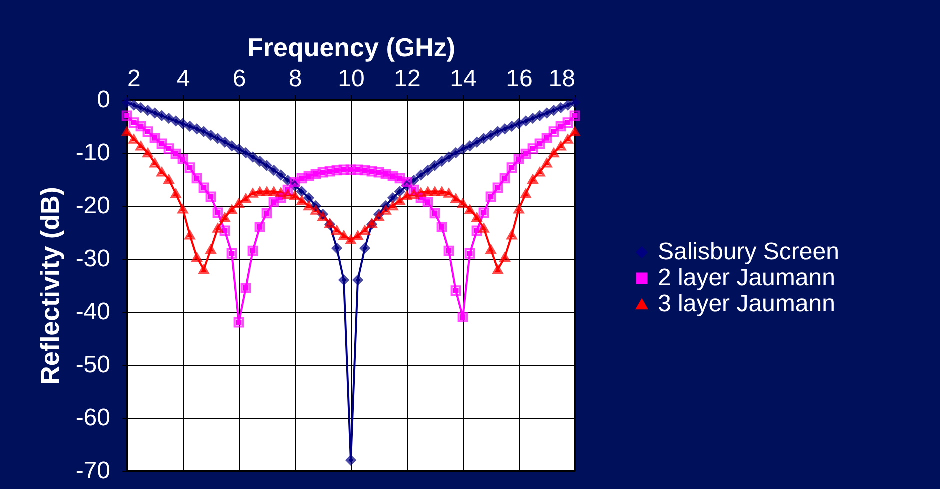 This screenshot has width=940, height=489. What do you see at coordinates (239, 79) in the screenshot?
I see `x-tick-label: 6` at bounding box center [239, 79].